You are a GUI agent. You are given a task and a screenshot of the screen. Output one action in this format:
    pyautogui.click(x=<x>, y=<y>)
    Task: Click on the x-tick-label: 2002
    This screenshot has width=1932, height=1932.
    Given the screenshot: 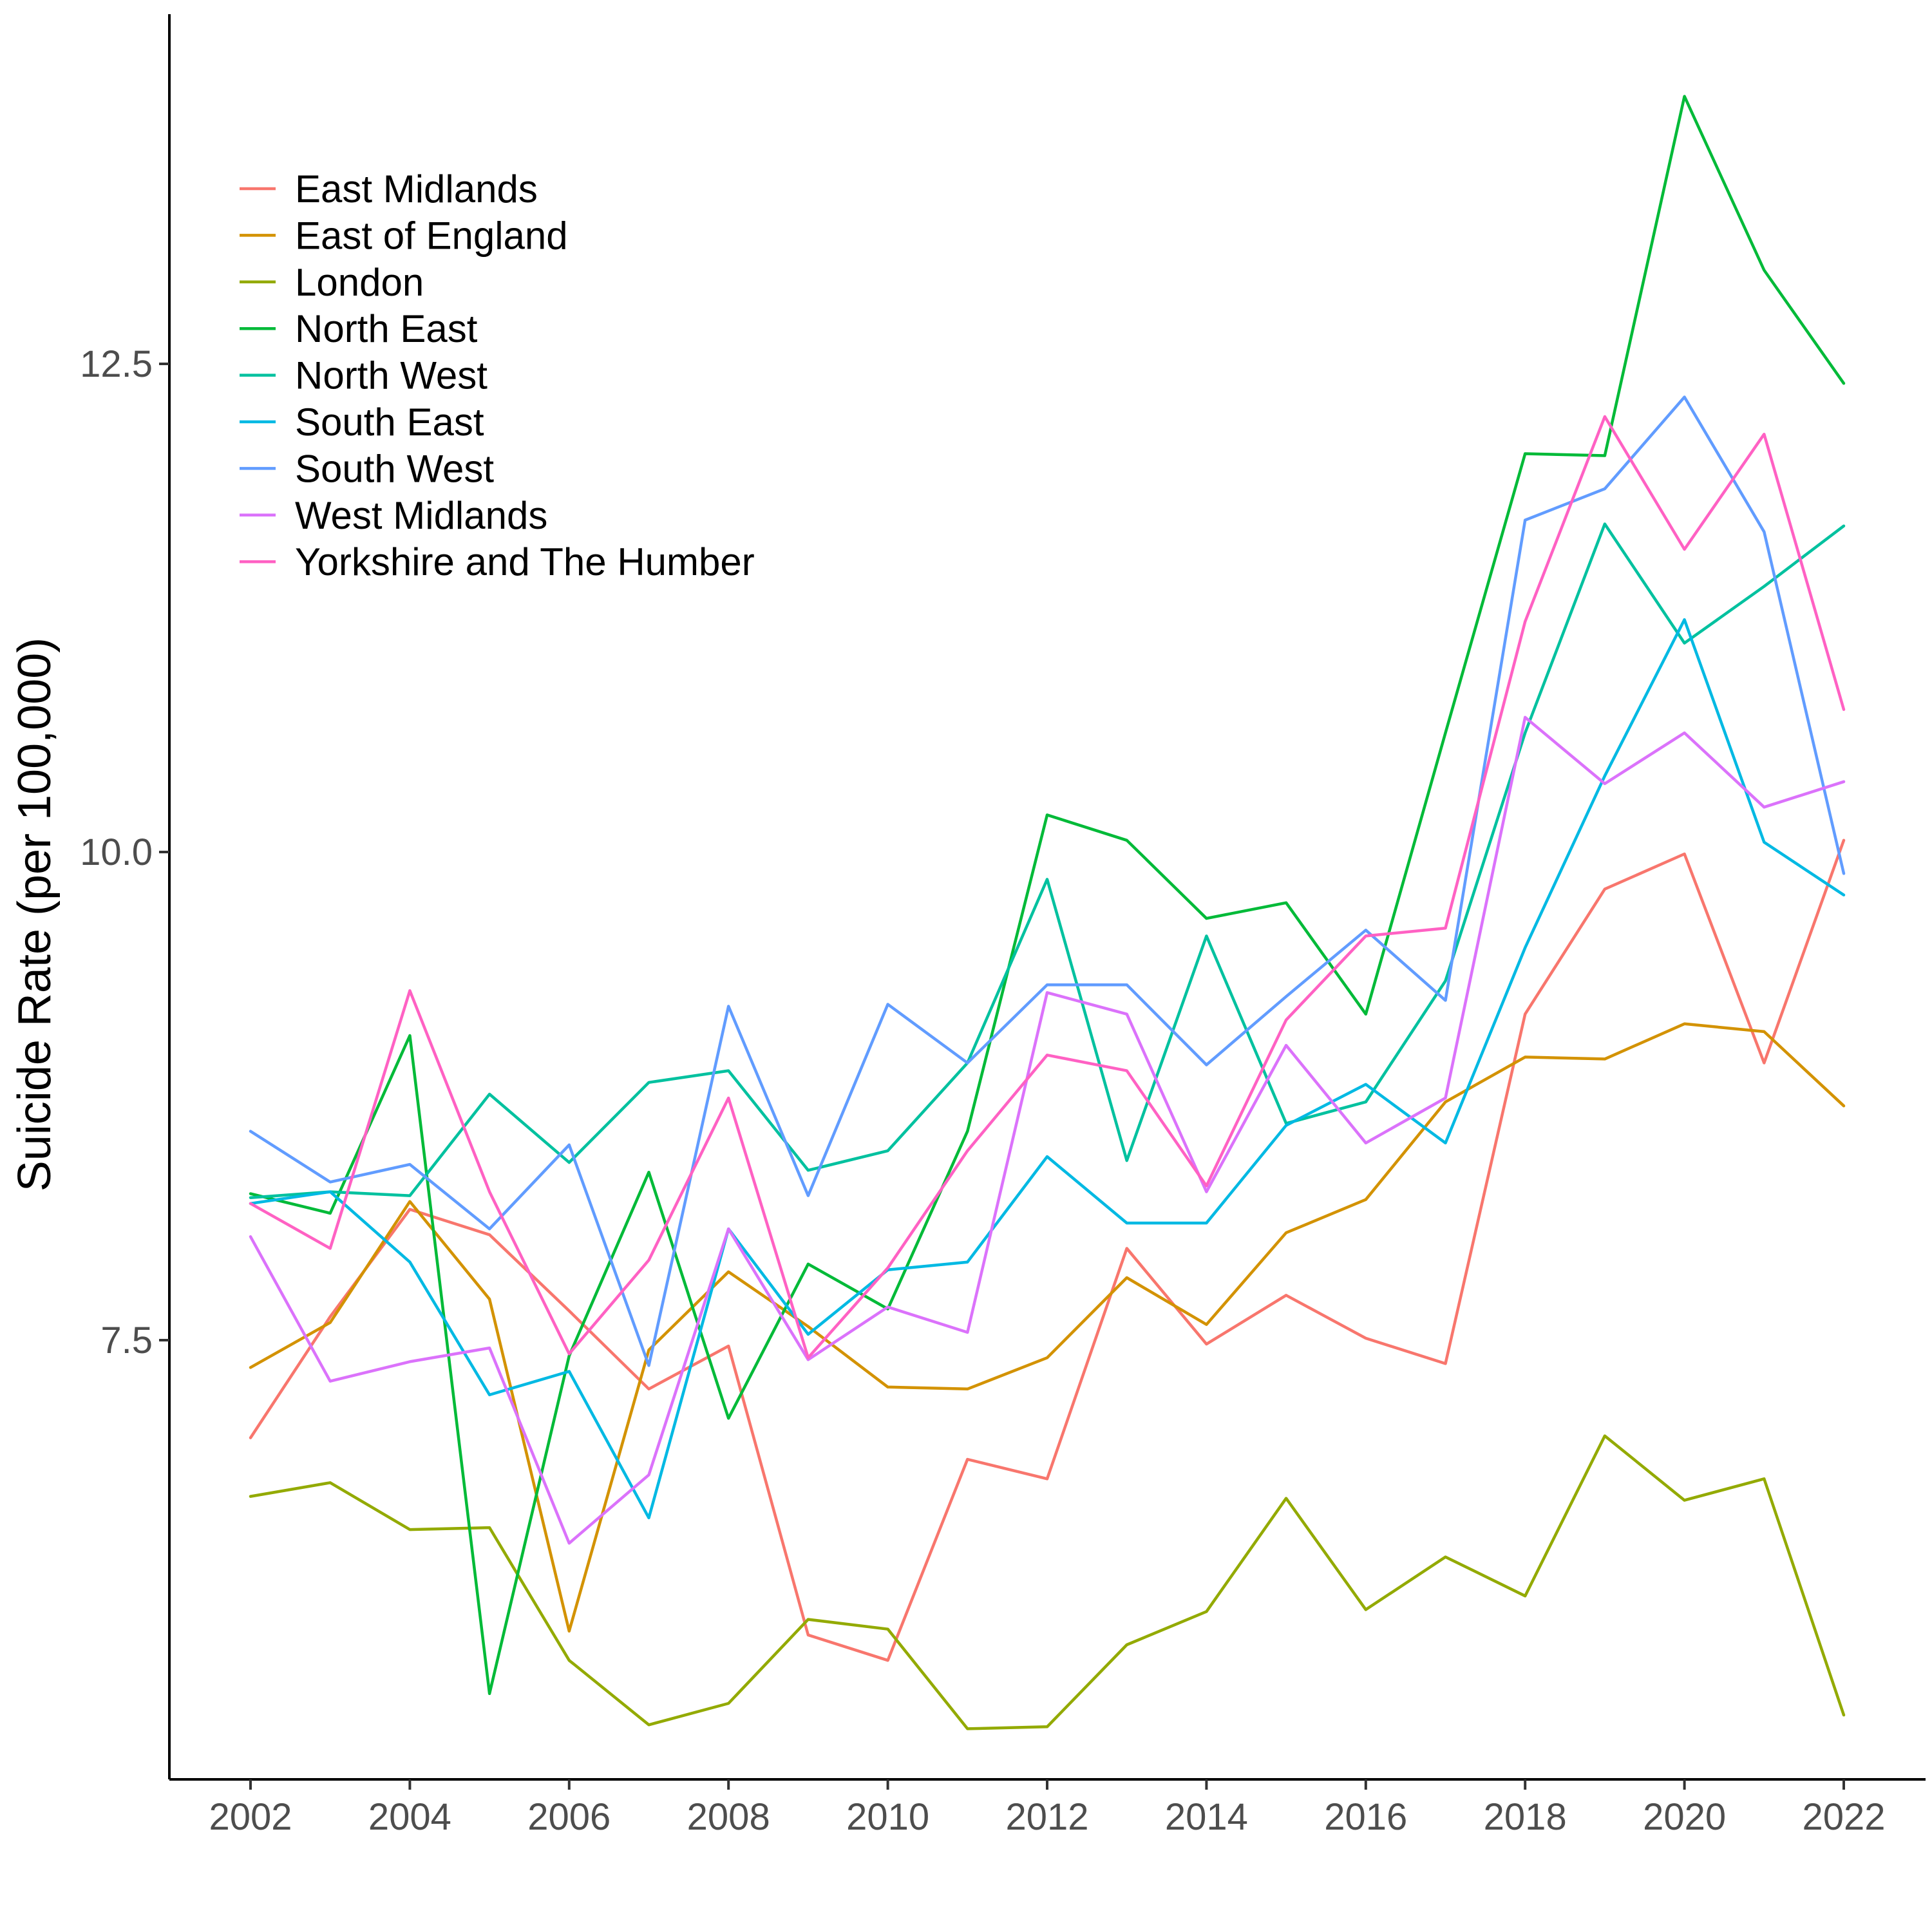 What is the action you would take?
    pyautogui.click(x=250, y=1817)
    